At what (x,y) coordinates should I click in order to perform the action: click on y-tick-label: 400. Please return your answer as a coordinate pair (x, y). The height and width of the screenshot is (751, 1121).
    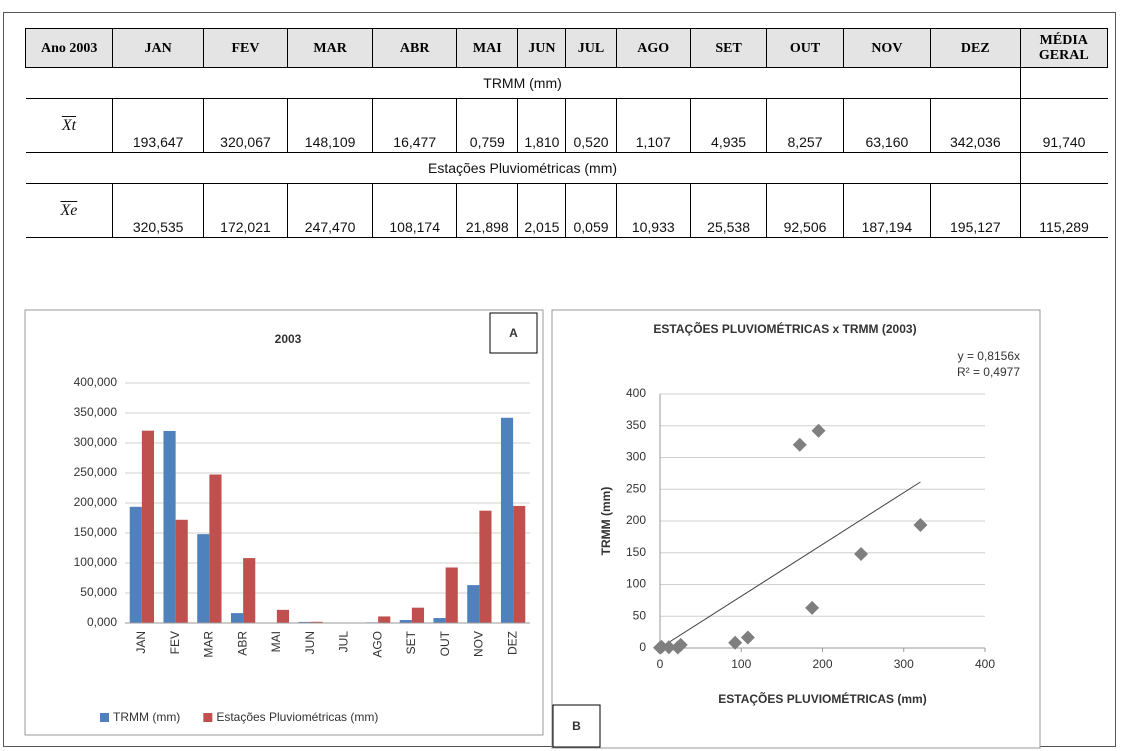
    Looking at the image, I should click on (636, 393).